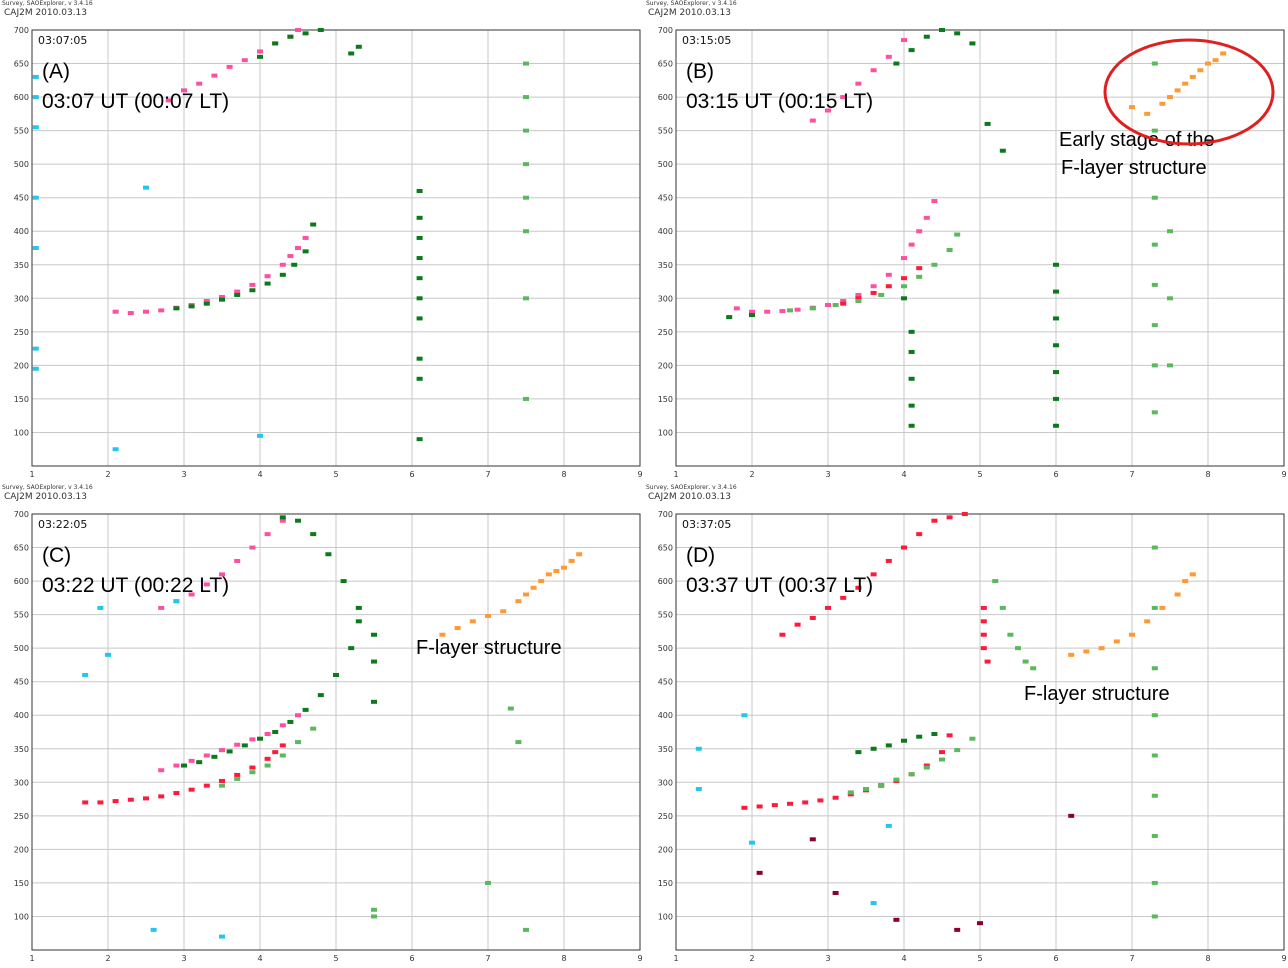 The width and height of the screenshot is (1288, 968). What do you see at coordinates (665, 432) in the screenshot?
I see `y-tick-label: 100` at bounding box center [665, 432].